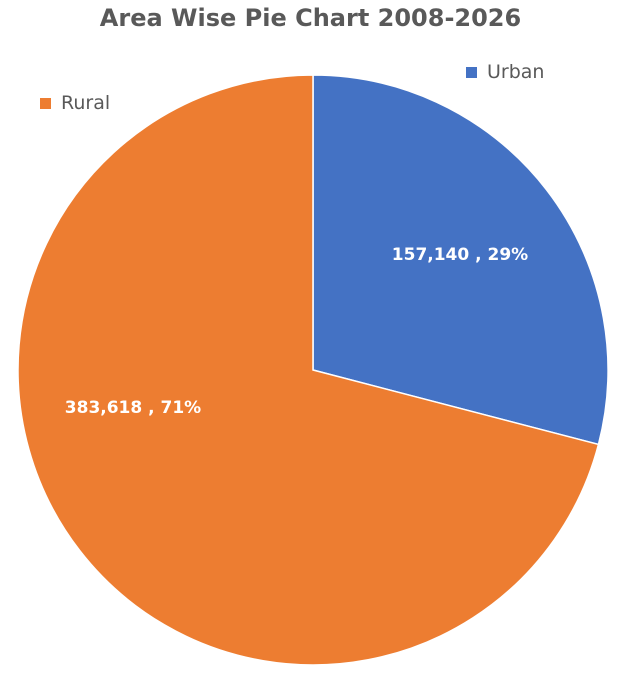 The width and height of the screenshot is (621, 675). Describe the element at coordinates (310, 18) in the screenshot. I see `chart-title: Area Wise Pie Chart 2008-2026` at that location.